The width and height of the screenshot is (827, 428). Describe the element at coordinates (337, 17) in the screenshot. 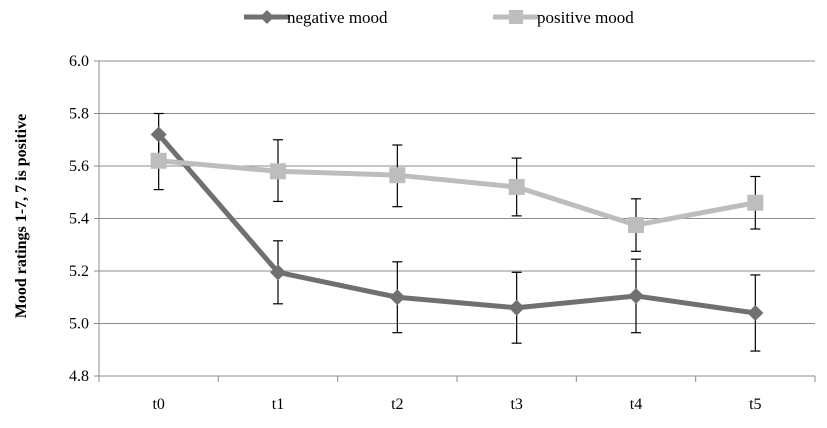

I see `legend-label: negative mood` at that location.